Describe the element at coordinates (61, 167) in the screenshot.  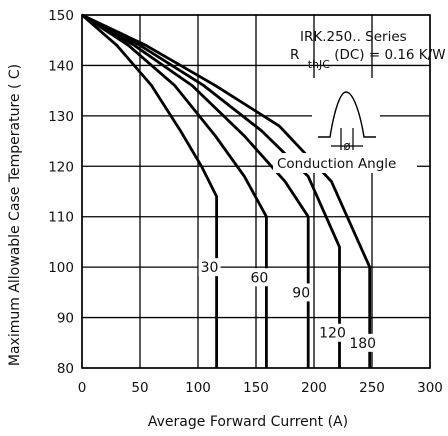
I see `y-tick-label: 120` at that location.